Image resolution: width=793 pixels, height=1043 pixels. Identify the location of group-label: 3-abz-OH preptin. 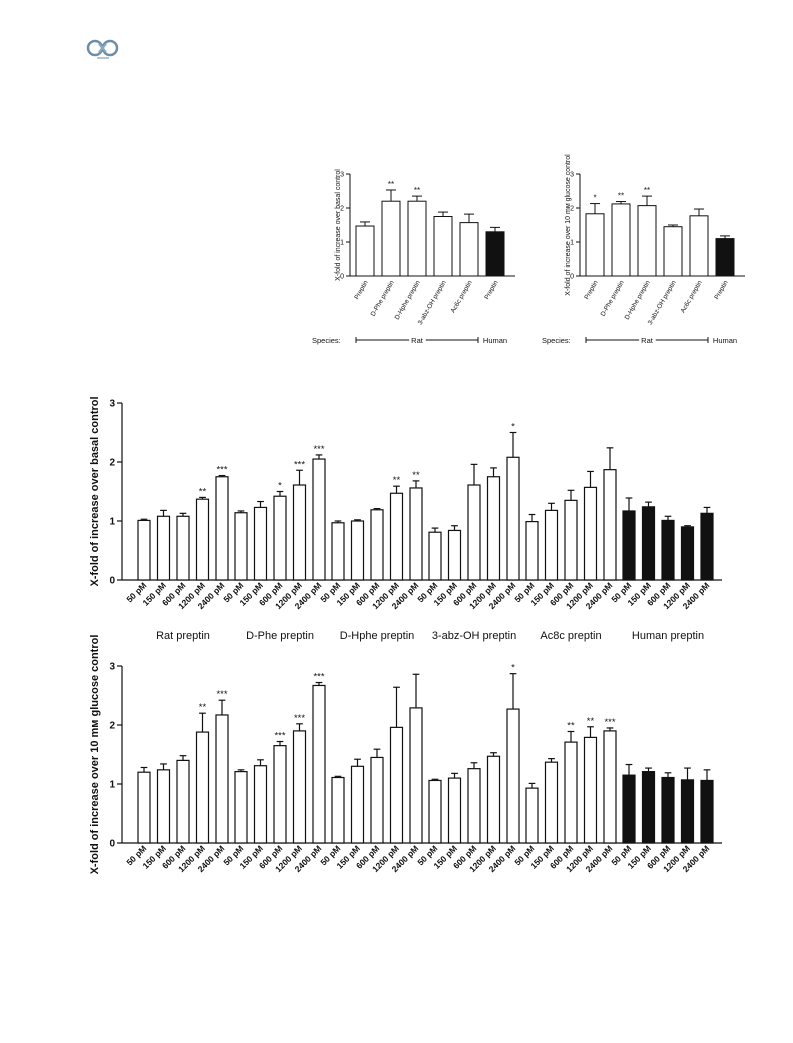
(474, 636).